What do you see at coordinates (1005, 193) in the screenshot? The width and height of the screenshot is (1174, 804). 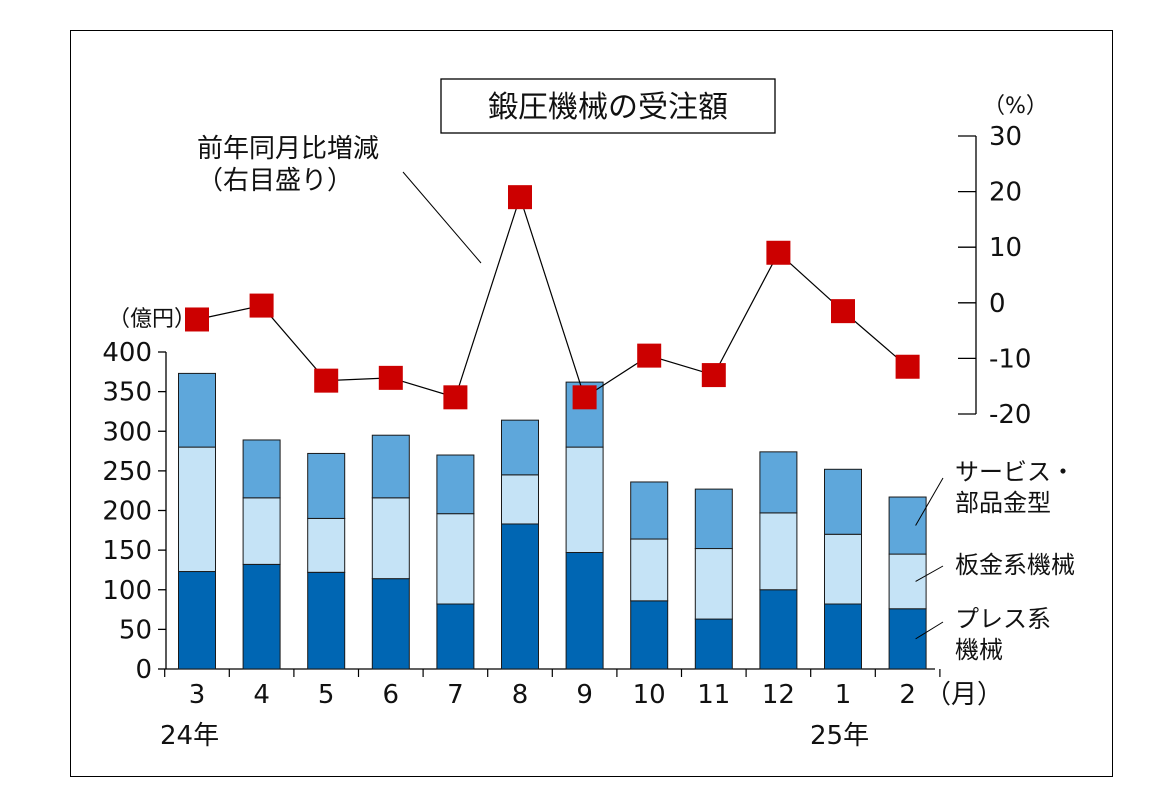 I see `right-tick-label: 20` at bounding box center [1005, 193].